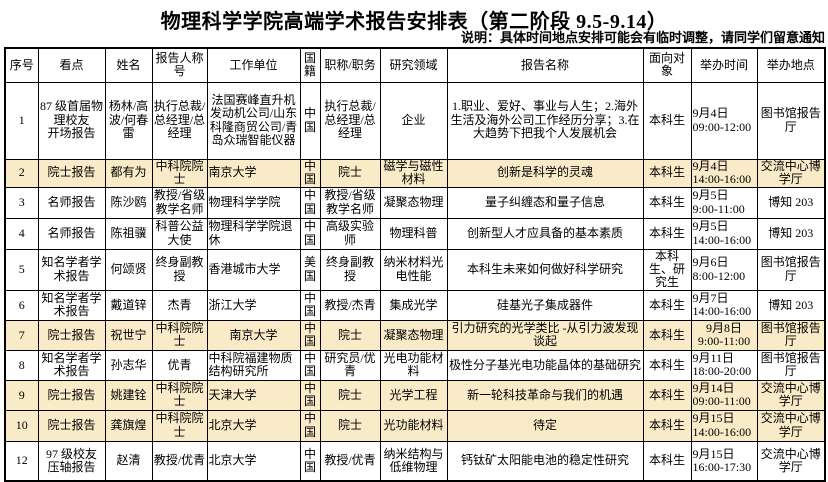 Image resolution: width=828 pixels, height=482 pixels. What do you see at coordinates (310, 269) in the screenshot?
I see `cell-nationality: 美国` at bounding box center [310, 269].